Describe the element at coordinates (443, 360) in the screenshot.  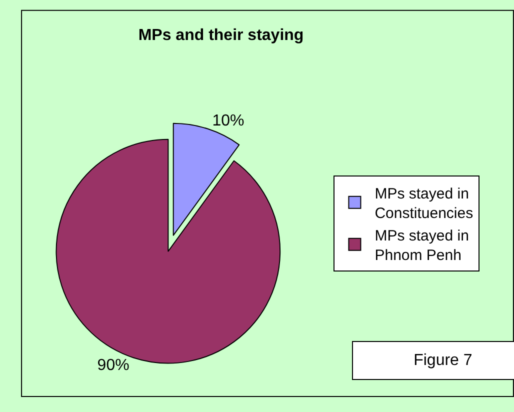
I see `caption: Figure 7` at that location.